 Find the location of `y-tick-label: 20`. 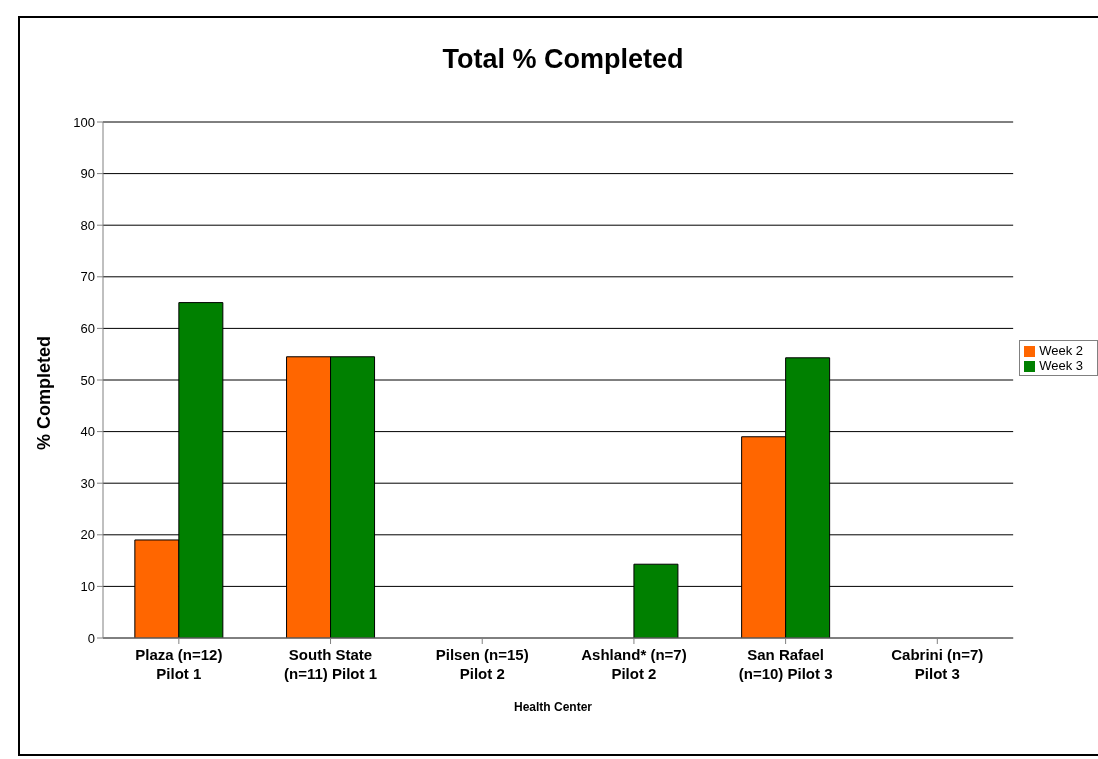

y-tick-label: 20 is located at coordinates (87, 535).